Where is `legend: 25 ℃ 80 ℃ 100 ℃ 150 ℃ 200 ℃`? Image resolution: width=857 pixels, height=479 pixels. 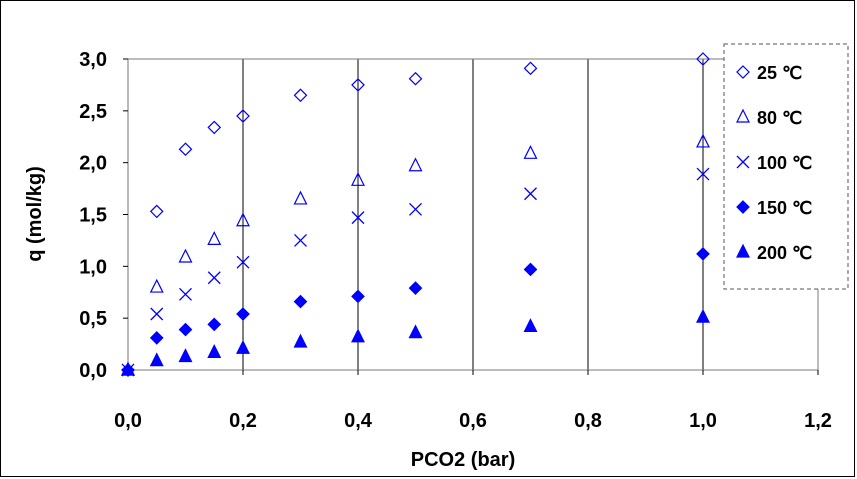
legend: 25 ℃ 80 ℃ 100 ℃ 150 ℃ 200 ℃ is located at coordinates (786, 166).